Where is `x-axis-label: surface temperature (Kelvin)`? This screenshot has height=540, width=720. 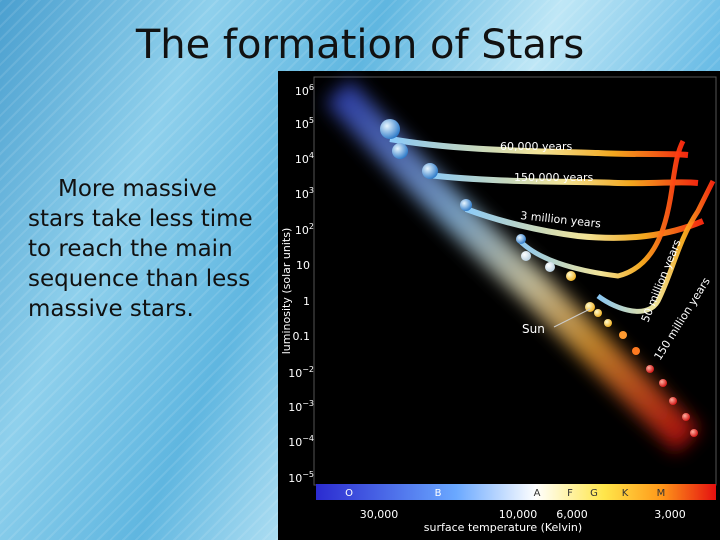 x-axis-label: surface temperature (Kelvin) is located at coordinates (503, 527).